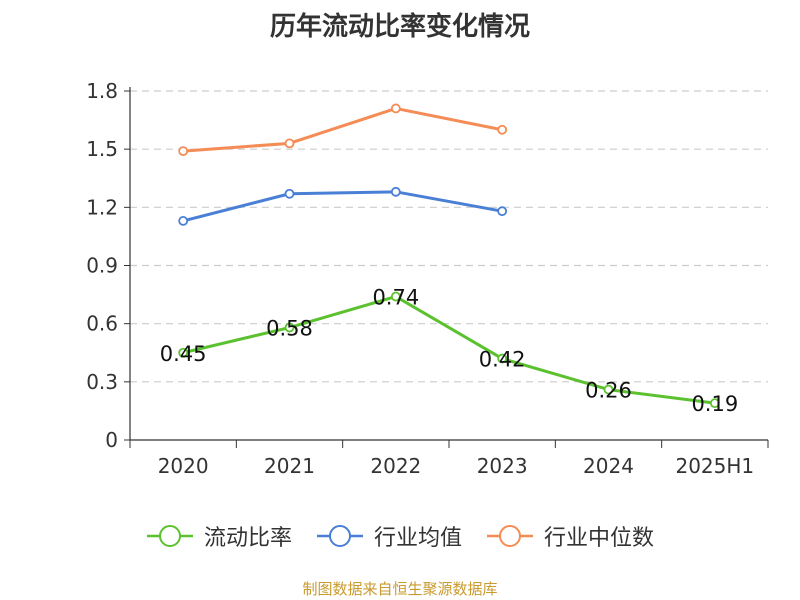  I want to click on y-tick-label: 1.8, so click(102, 91).